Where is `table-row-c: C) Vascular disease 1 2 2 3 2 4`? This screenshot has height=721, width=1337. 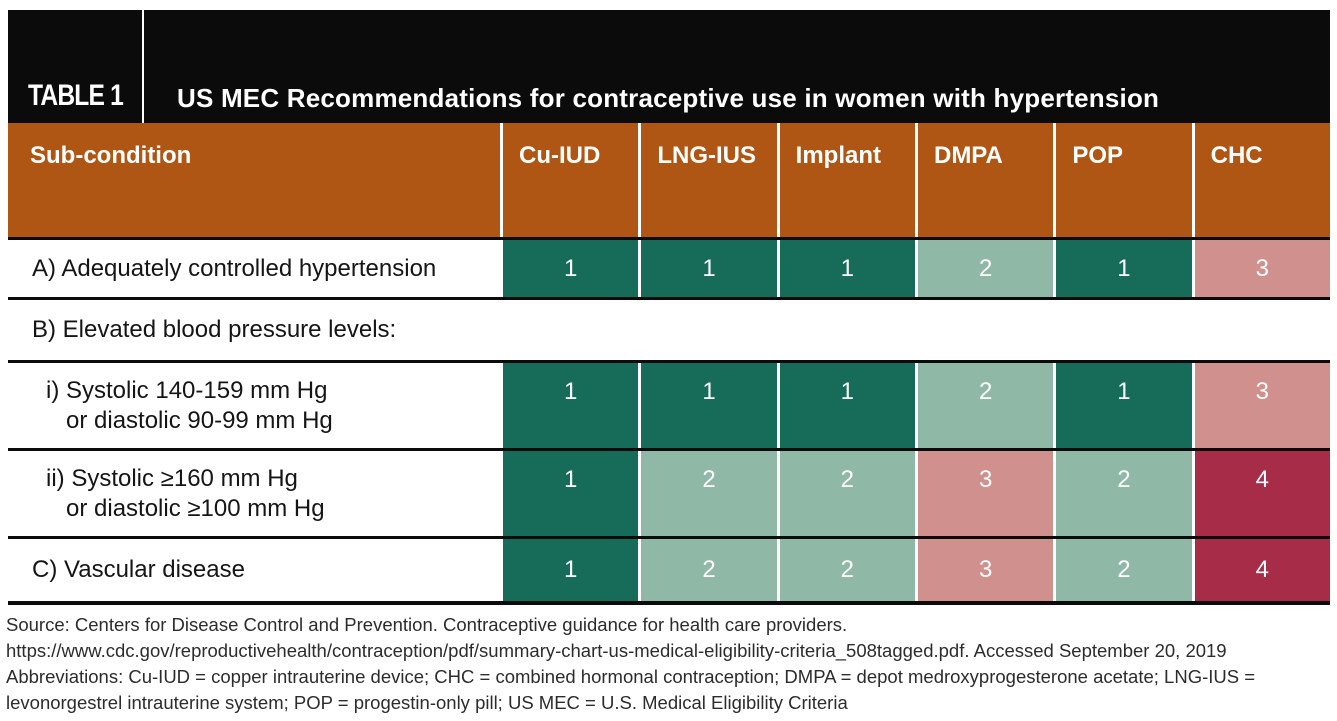
table-row-c: C) Vascular disease 1 2 2 3 2 4 is located at coordinates (669, 570).